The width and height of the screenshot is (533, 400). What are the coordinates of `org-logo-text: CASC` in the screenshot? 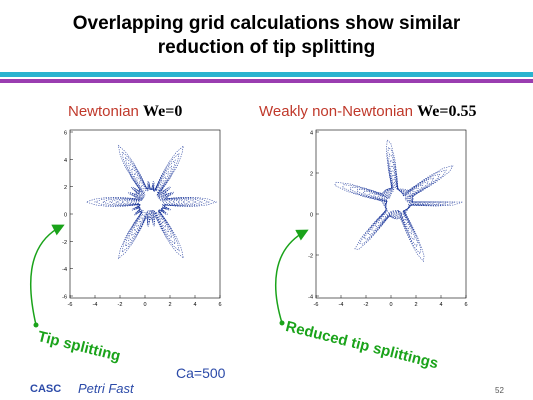 It's located at (46, 389).